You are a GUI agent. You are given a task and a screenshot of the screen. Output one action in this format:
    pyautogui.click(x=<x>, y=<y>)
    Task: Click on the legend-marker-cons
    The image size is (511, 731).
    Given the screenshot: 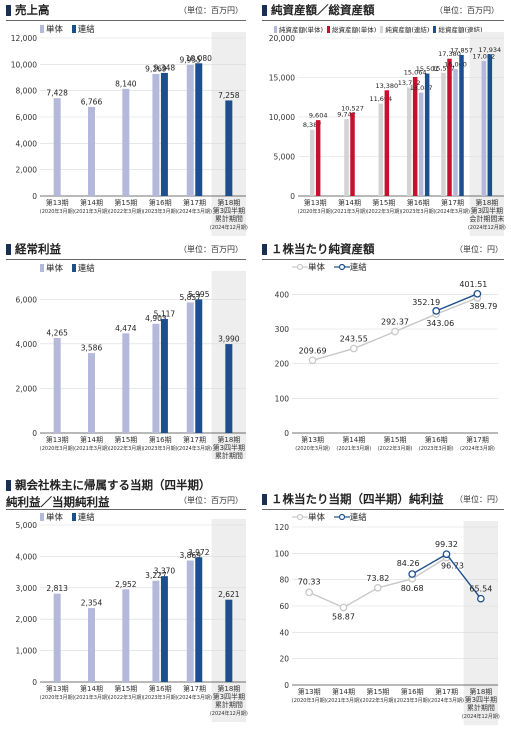 What is the action you would take?
    pyautogui.click(x=341, y=517)
    